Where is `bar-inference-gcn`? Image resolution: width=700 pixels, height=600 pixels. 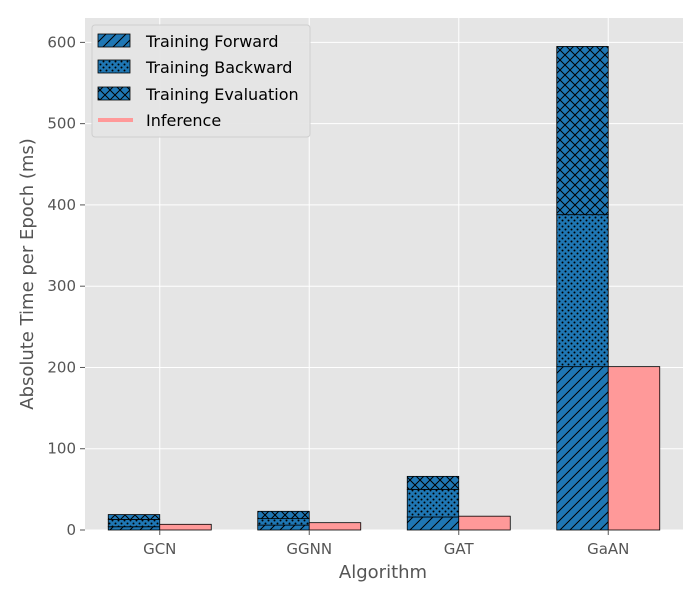
bar-inference-gcn is located at coordinates (185, 527).